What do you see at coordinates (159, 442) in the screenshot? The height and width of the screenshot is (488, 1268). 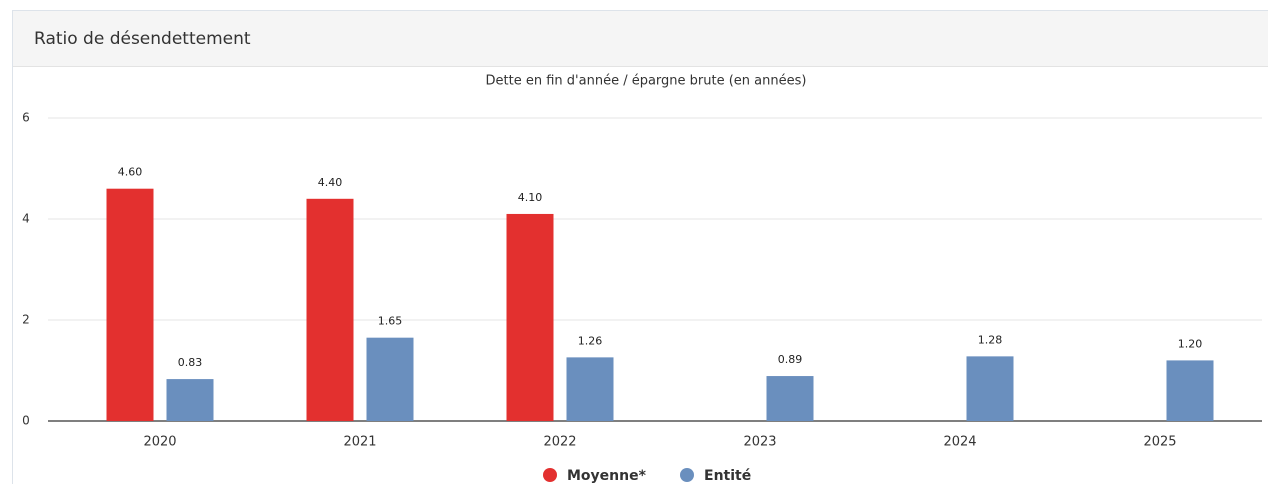 I see `x-tick-label: 2020` at bounding box center [159, 442].